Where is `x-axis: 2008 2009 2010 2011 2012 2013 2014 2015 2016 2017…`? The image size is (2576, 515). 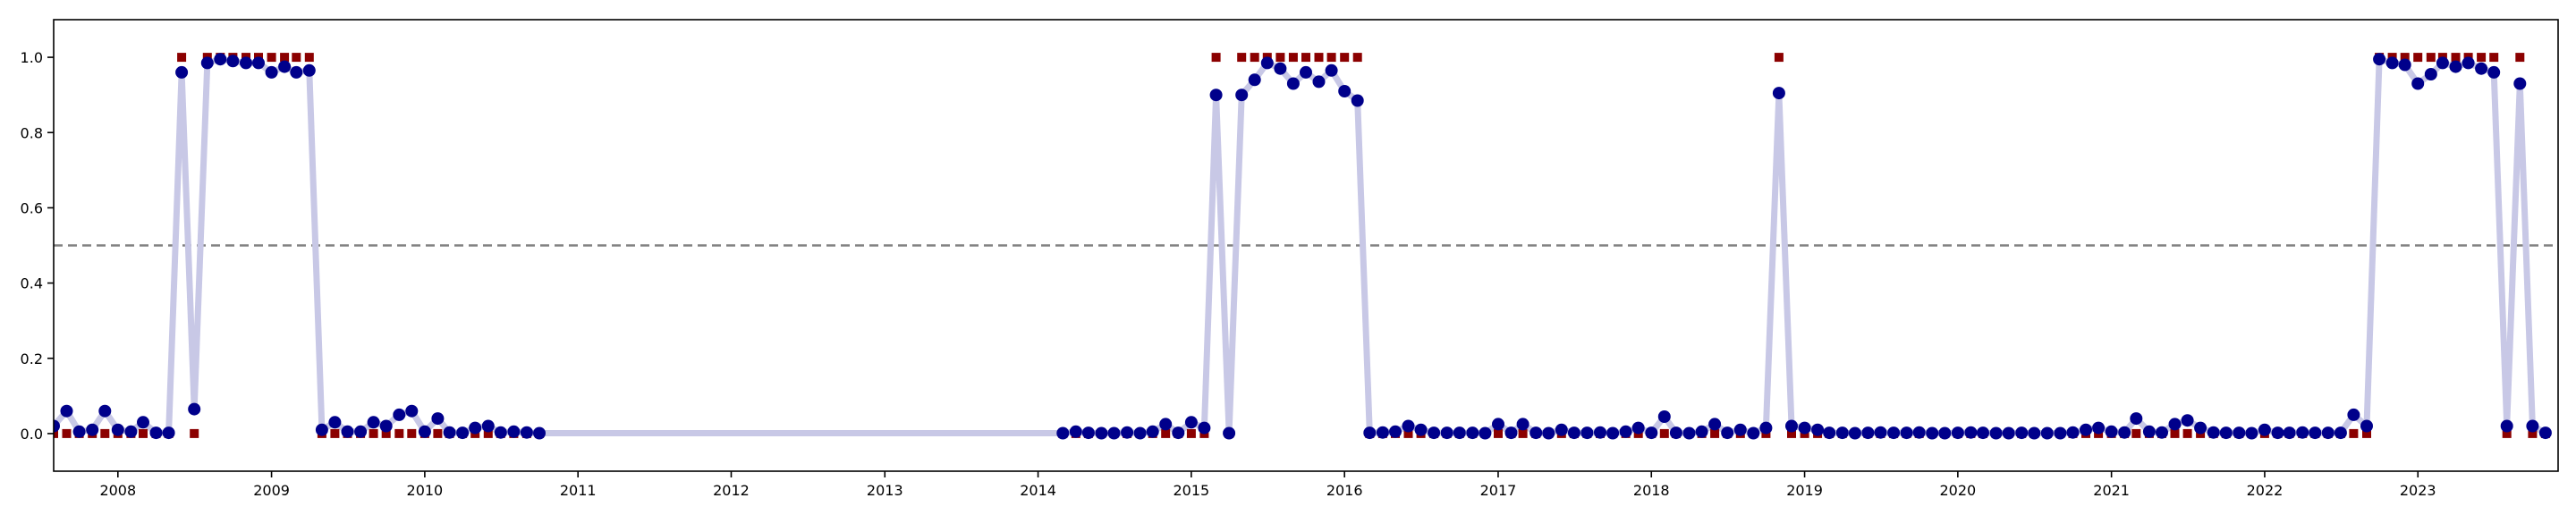 x-axis: 2008 2009 2010 2011 2012 2013 2014 2015 2016 2017… is located at coordinates (1267, 485).